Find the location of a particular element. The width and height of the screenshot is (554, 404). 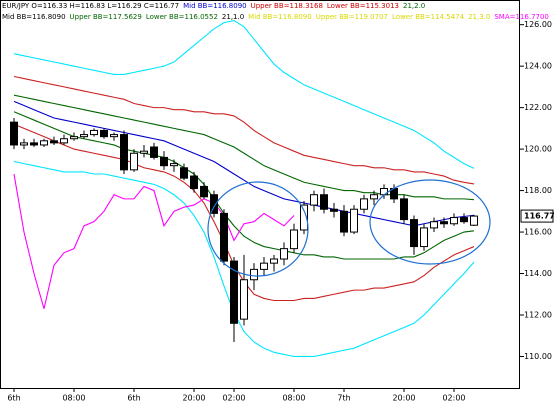

header-text: 21,2.0 is located at coordinates (414, 6).